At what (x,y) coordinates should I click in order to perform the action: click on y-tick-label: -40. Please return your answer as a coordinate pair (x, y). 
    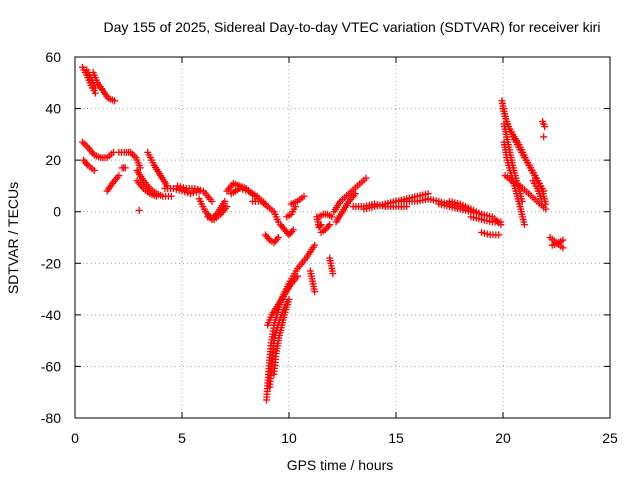
    Looking at the image, I should click on (51, 315).